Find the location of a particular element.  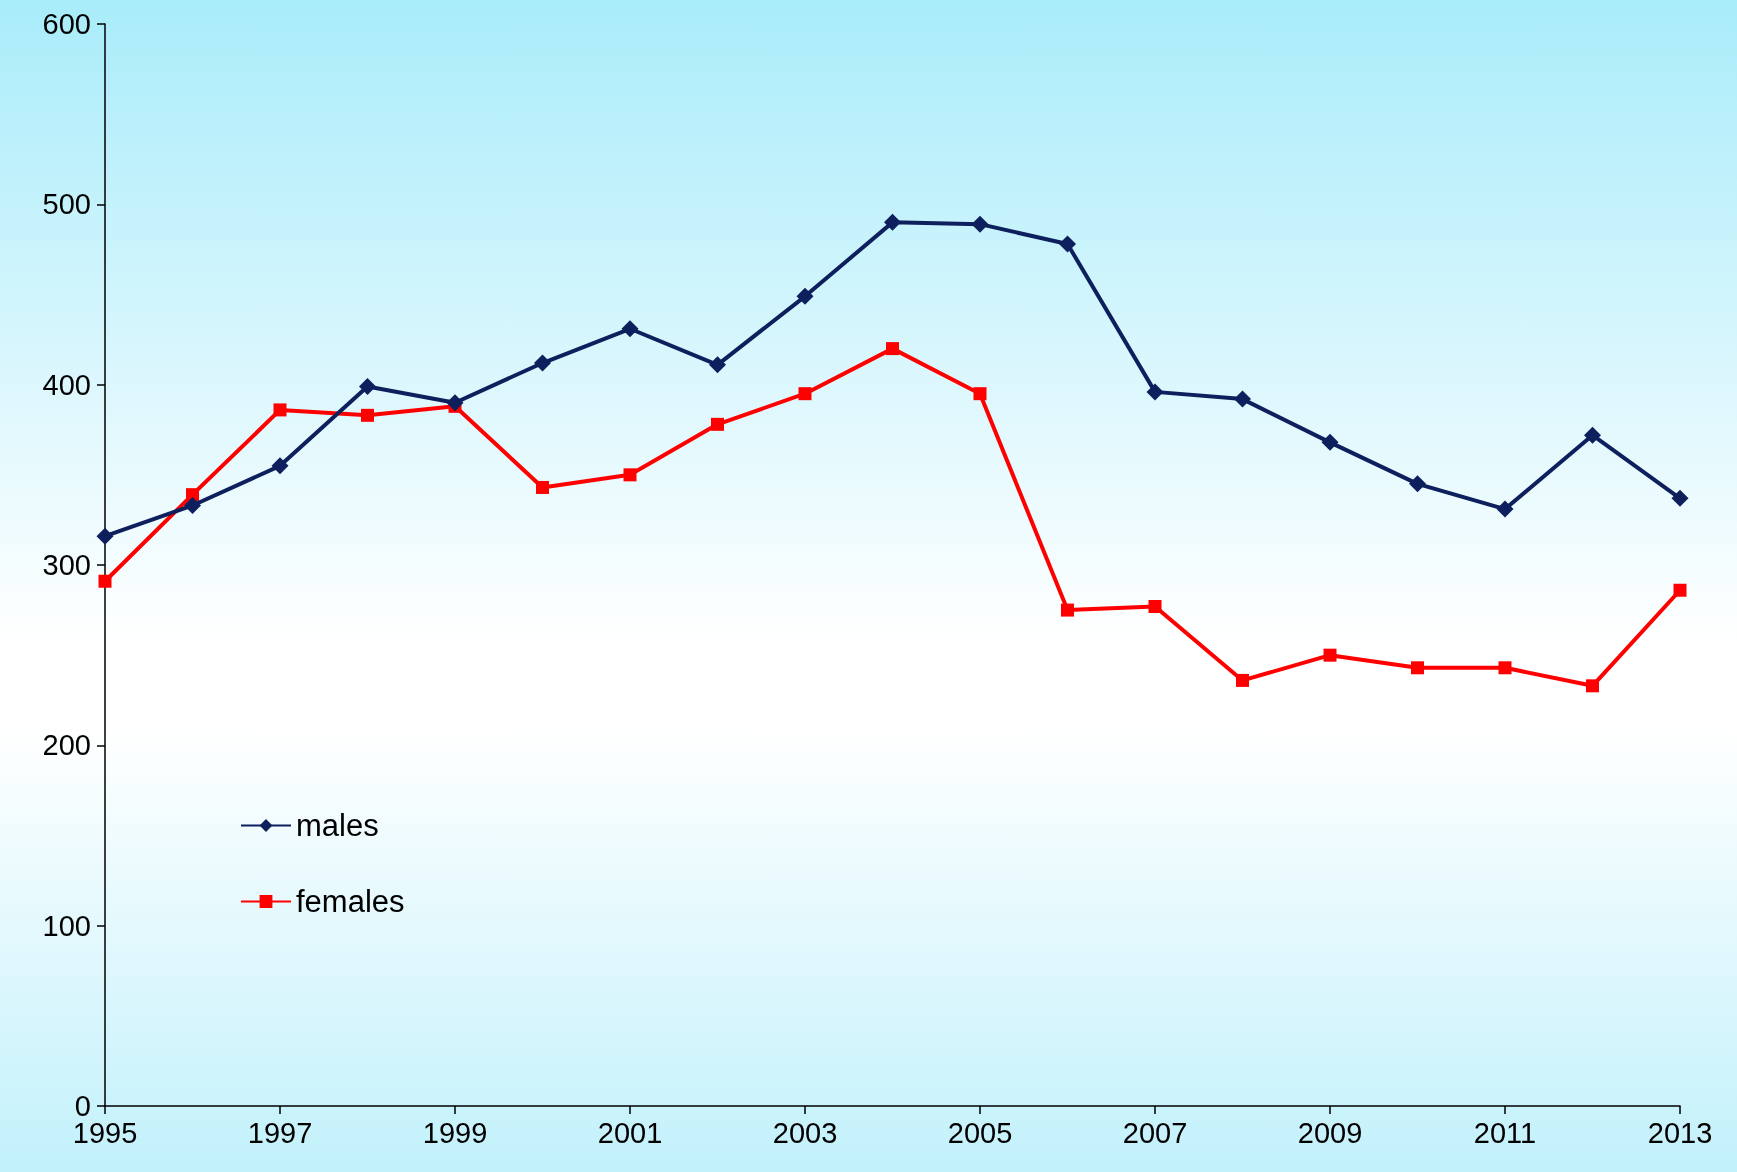

legend-label: females is located at coordinates (350, 901).